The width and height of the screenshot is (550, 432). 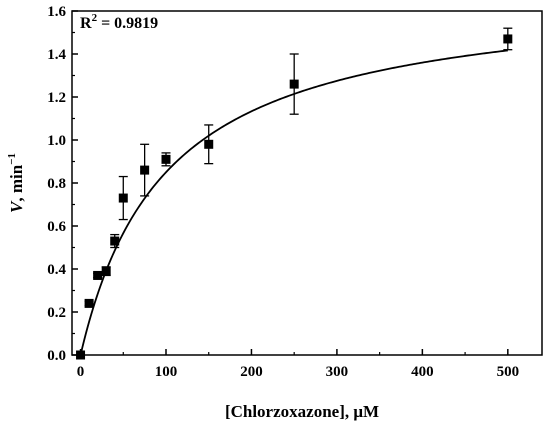 What do you see at coordinates (56, 98) in the screenshot?
I see `y-tick-label-6: 1.2` at bounding box center [56, 98].